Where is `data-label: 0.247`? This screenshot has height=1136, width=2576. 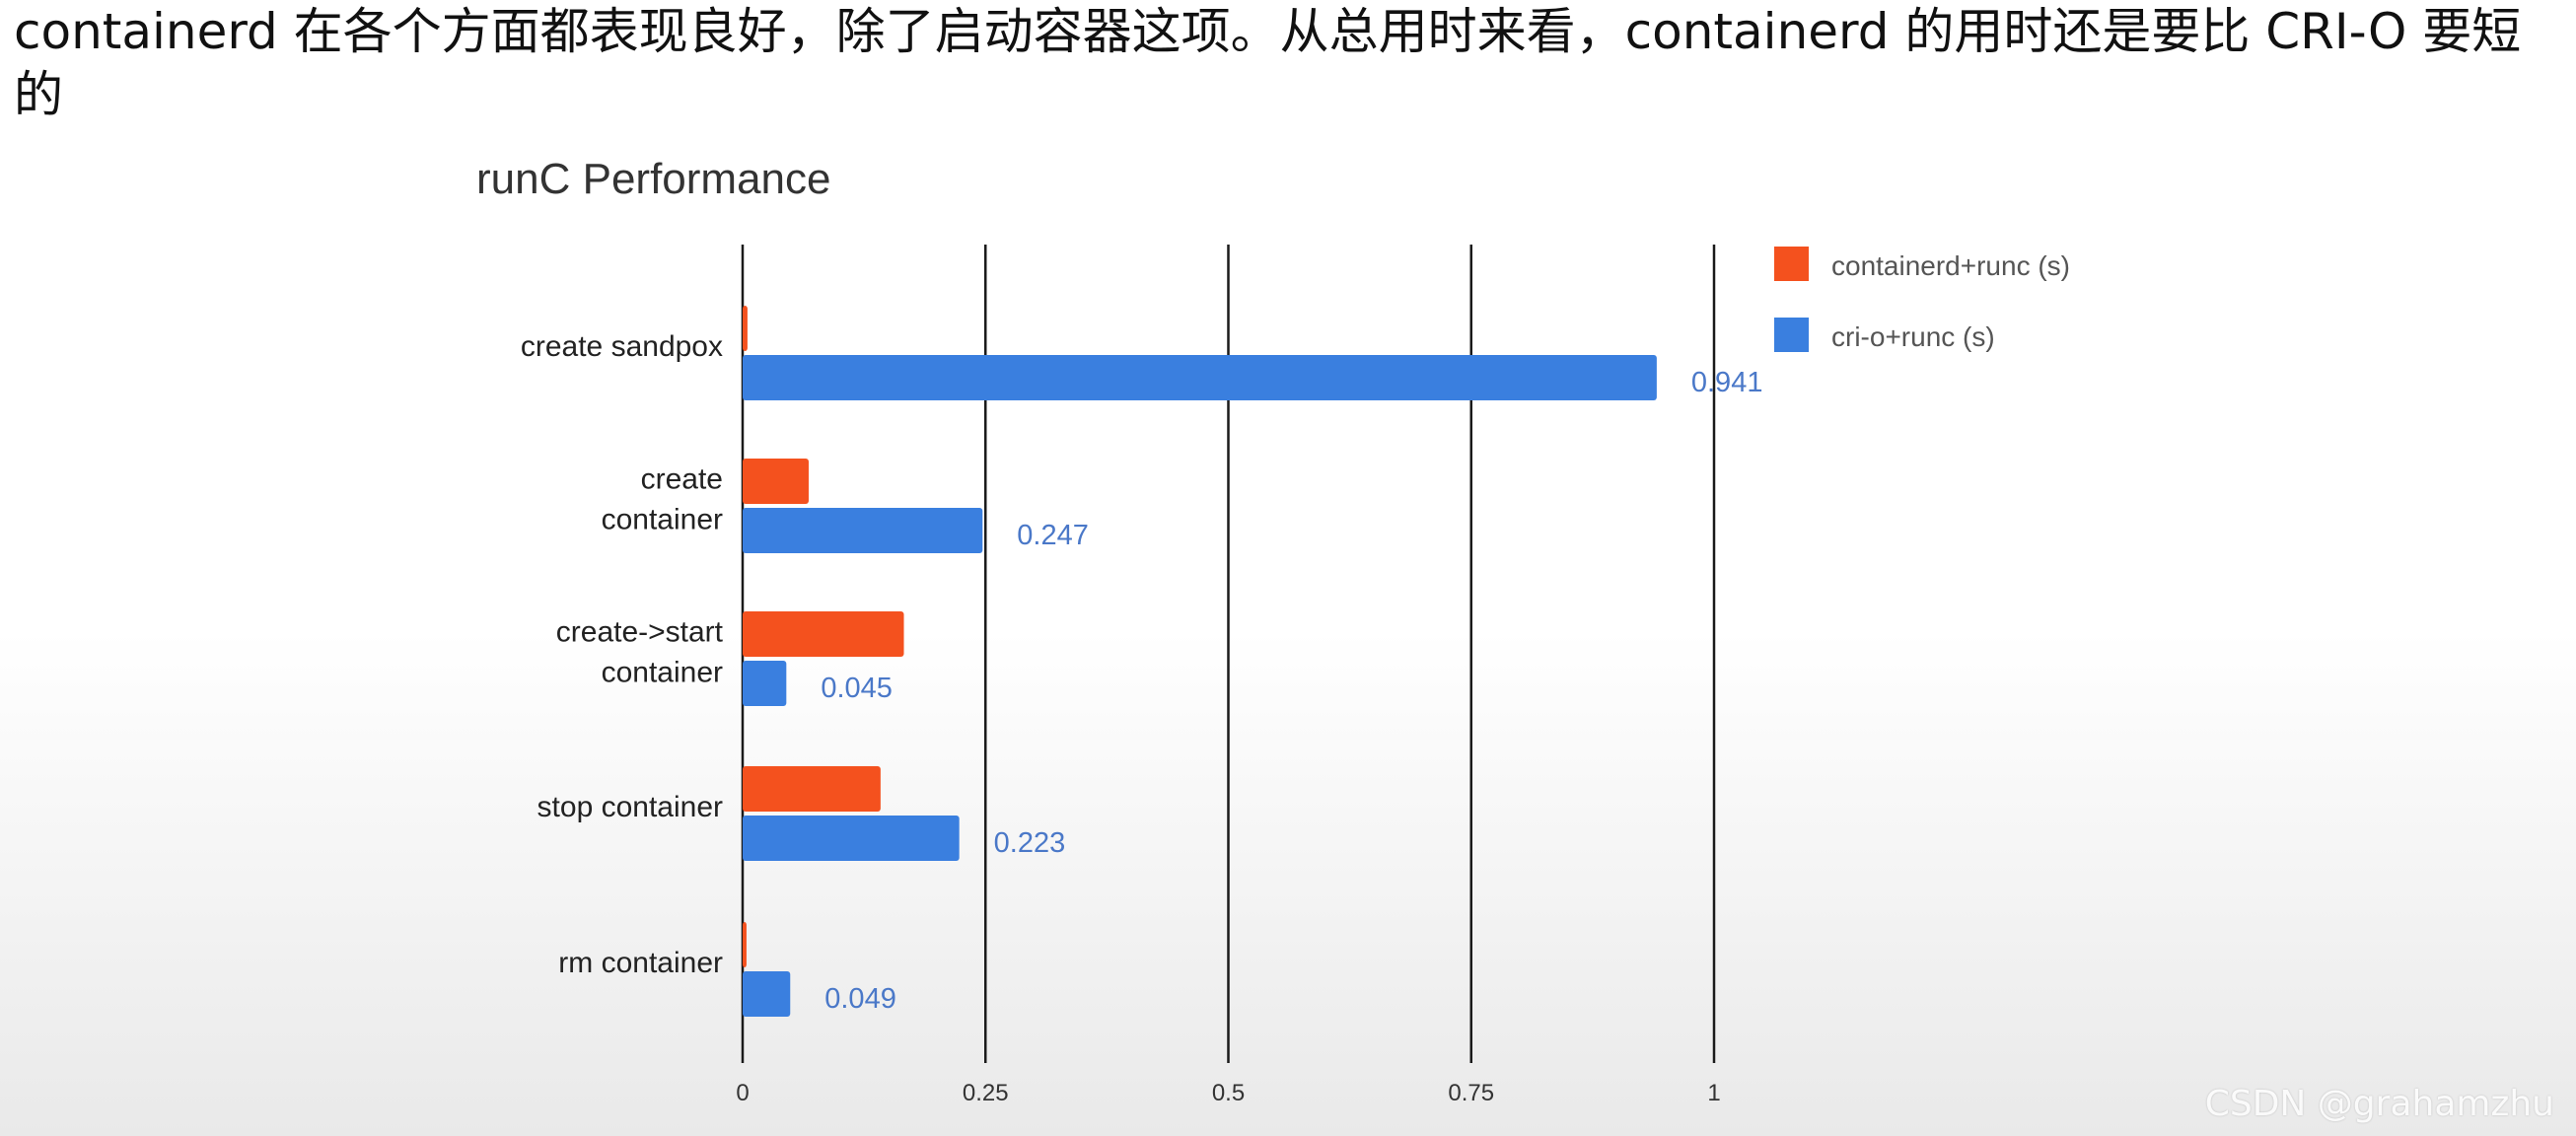
data-label: 0.247 is located at coordinates (1053, 535).